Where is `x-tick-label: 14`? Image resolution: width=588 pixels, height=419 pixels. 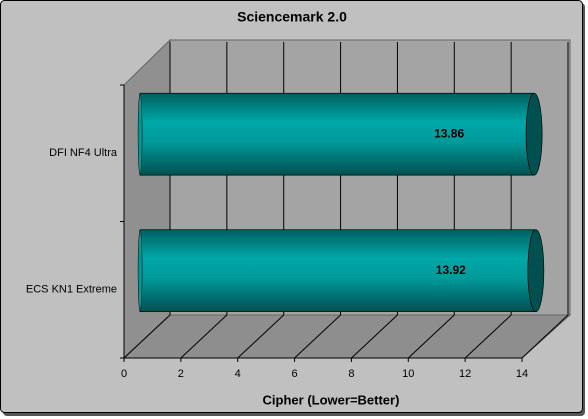 x-tick-label: 14 is located at coordinates (522, 374).